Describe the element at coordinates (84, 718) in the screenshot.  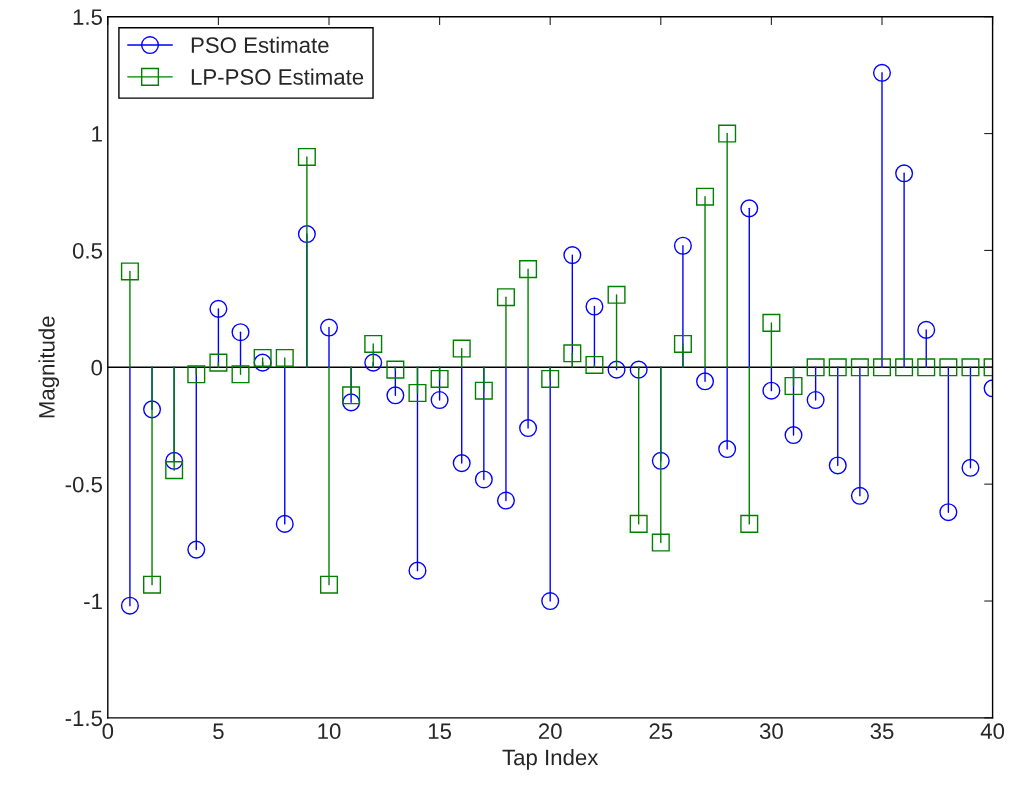
I see `y-tick-label: -1.5` at that location.